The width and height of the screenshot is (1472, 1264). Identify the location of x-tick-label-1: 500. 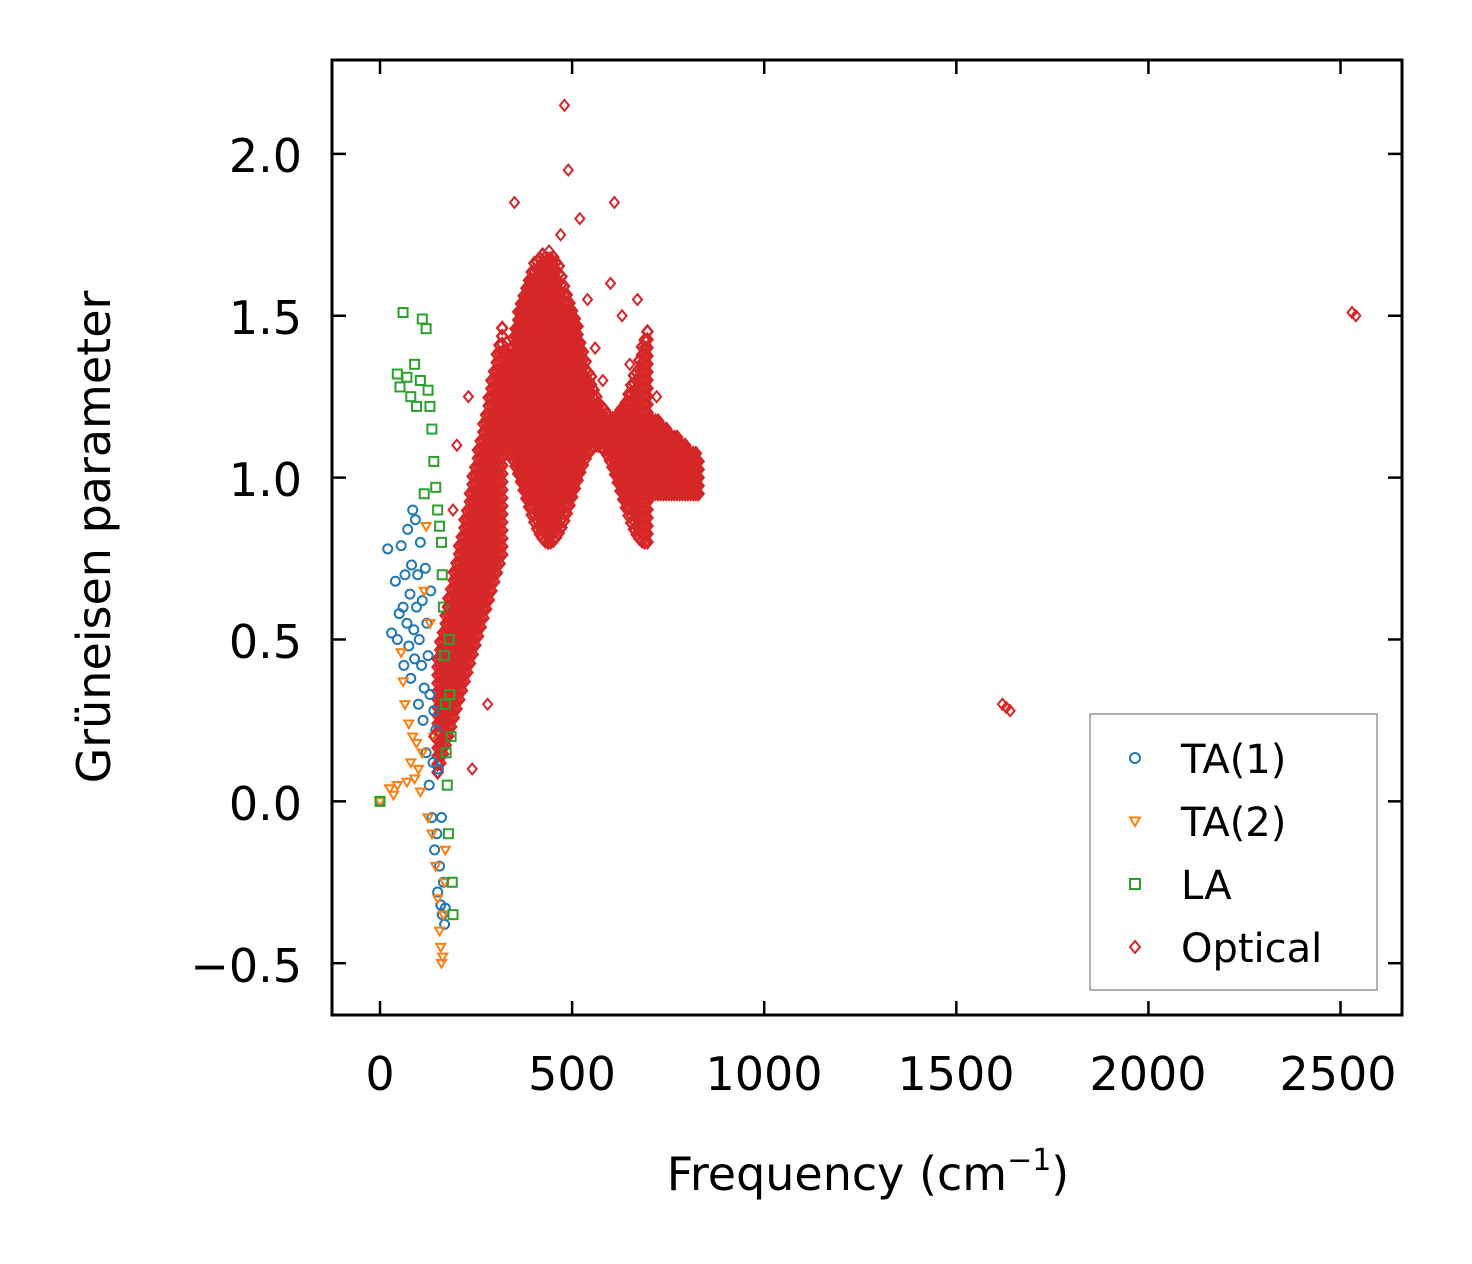
(572, 1074).